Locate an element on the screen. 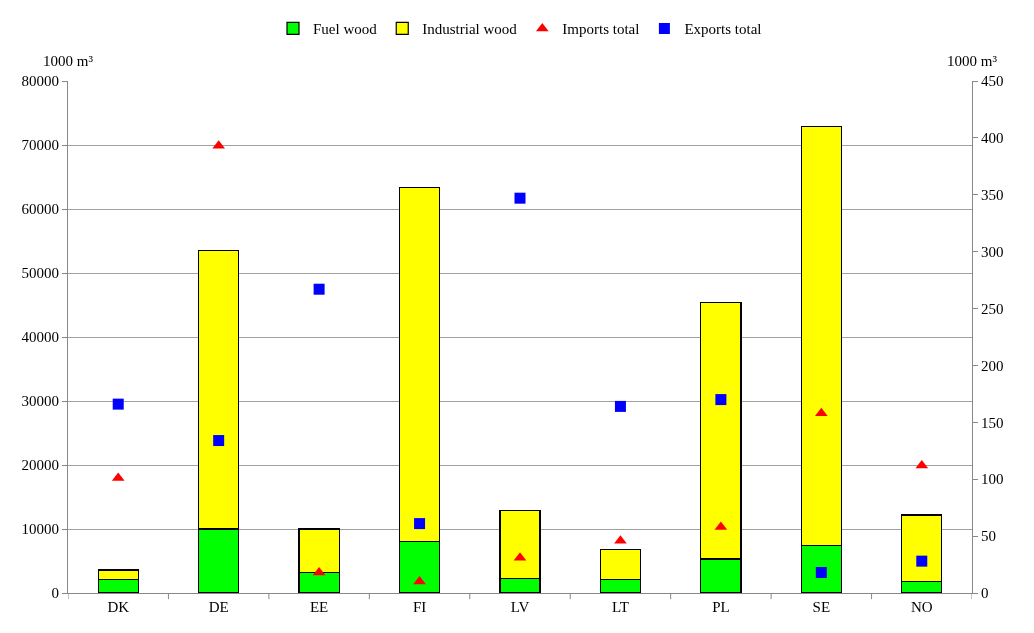 The image size is (1034, 633). y2-tick-label: 200 is located at coordinates (992, 365).